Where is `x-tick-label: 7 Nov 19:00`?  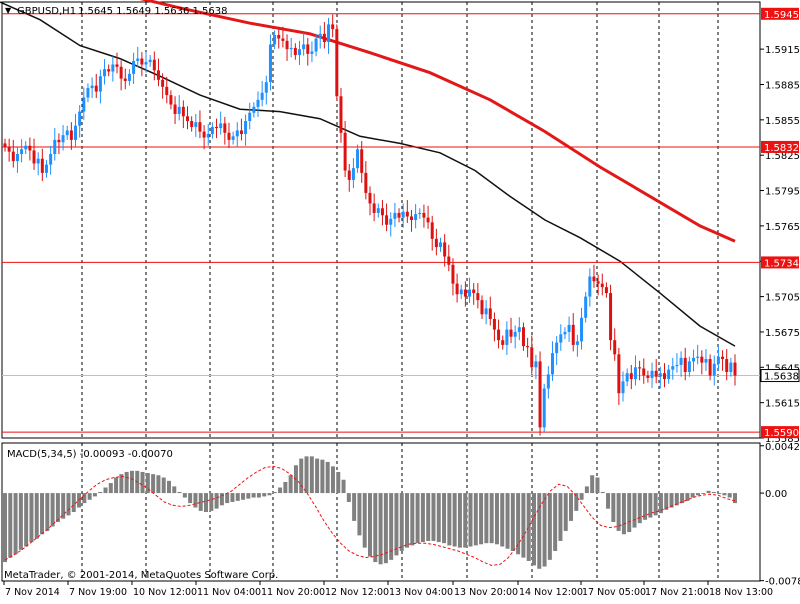
x-tick-label: 7 Nov 19:00 is located at coordinates (98, 592).